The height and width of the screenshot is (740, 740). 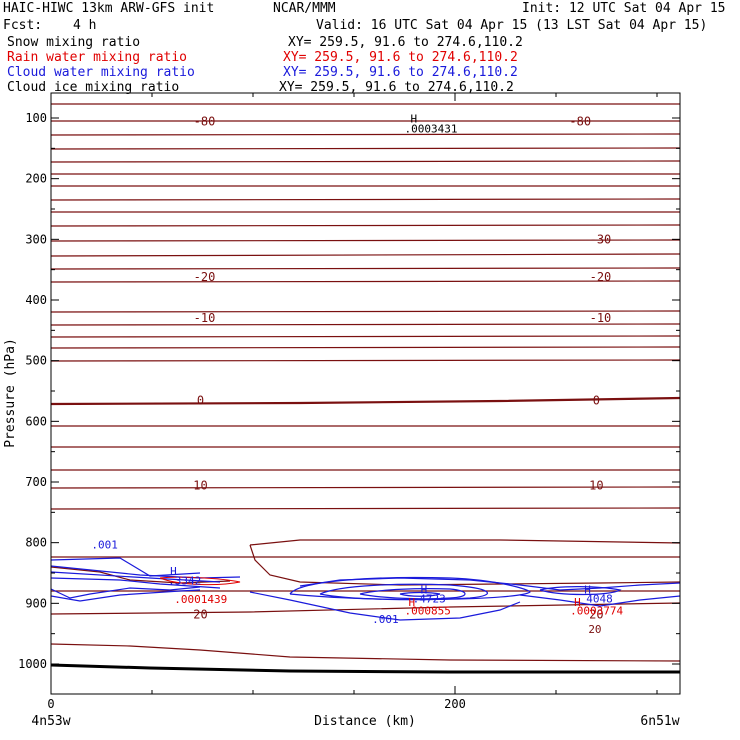 What do you see at coordinates (455, 704) in the screenshot?
I see `x-tick-label: 200` at bounding box center [455, 704].